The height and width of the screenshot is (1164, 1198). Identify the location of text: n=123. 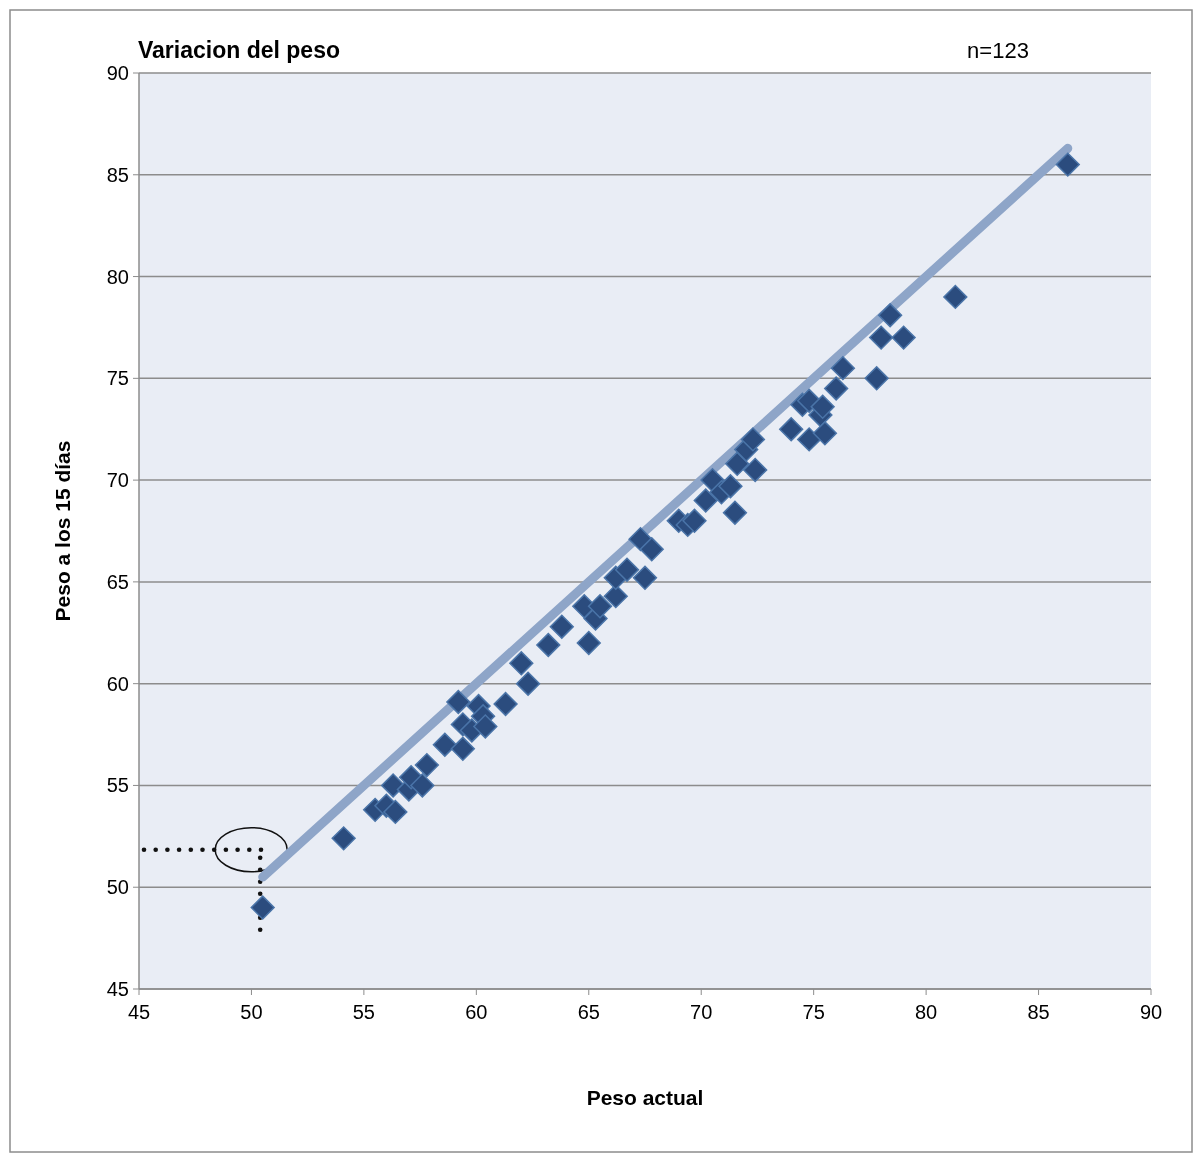
(998, 50).